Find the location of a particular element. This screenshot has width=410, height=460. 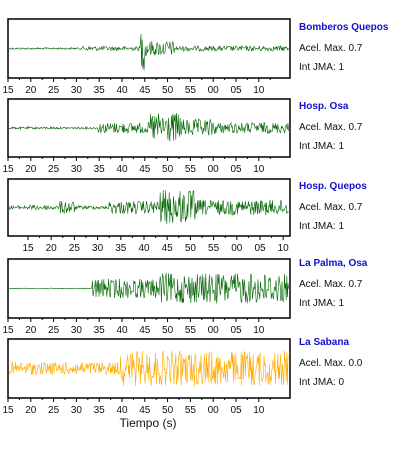

panel-5: 15 20 25 30 35 40 45 50 55 00 05 10 is located at coordinates (146, 377).